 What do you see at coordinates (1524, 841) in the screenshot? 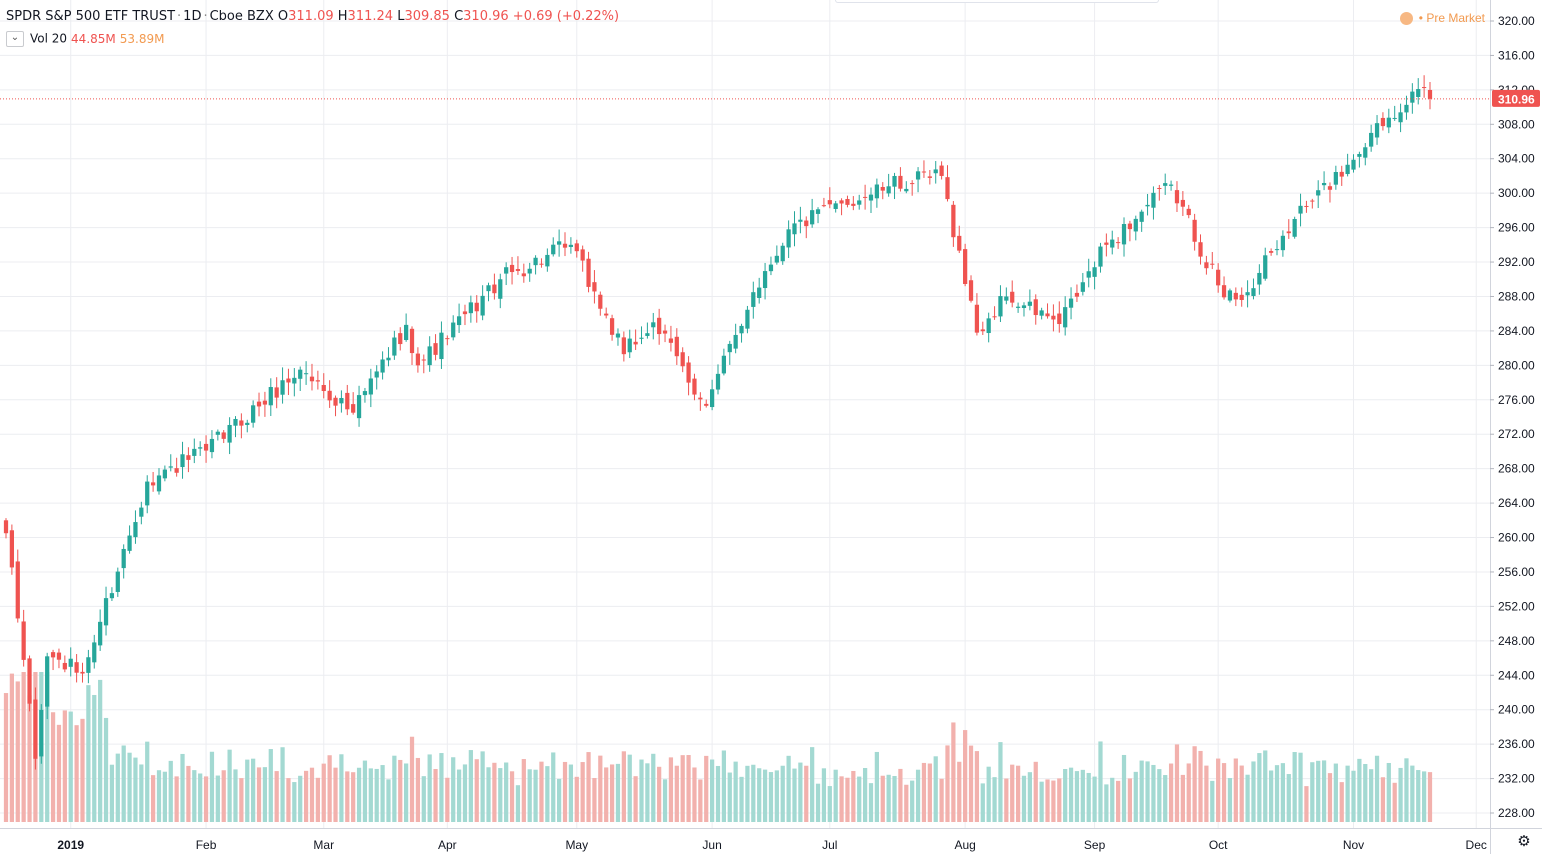
I see `gear-icon: ⚙` at bounding box center [1524, 841].